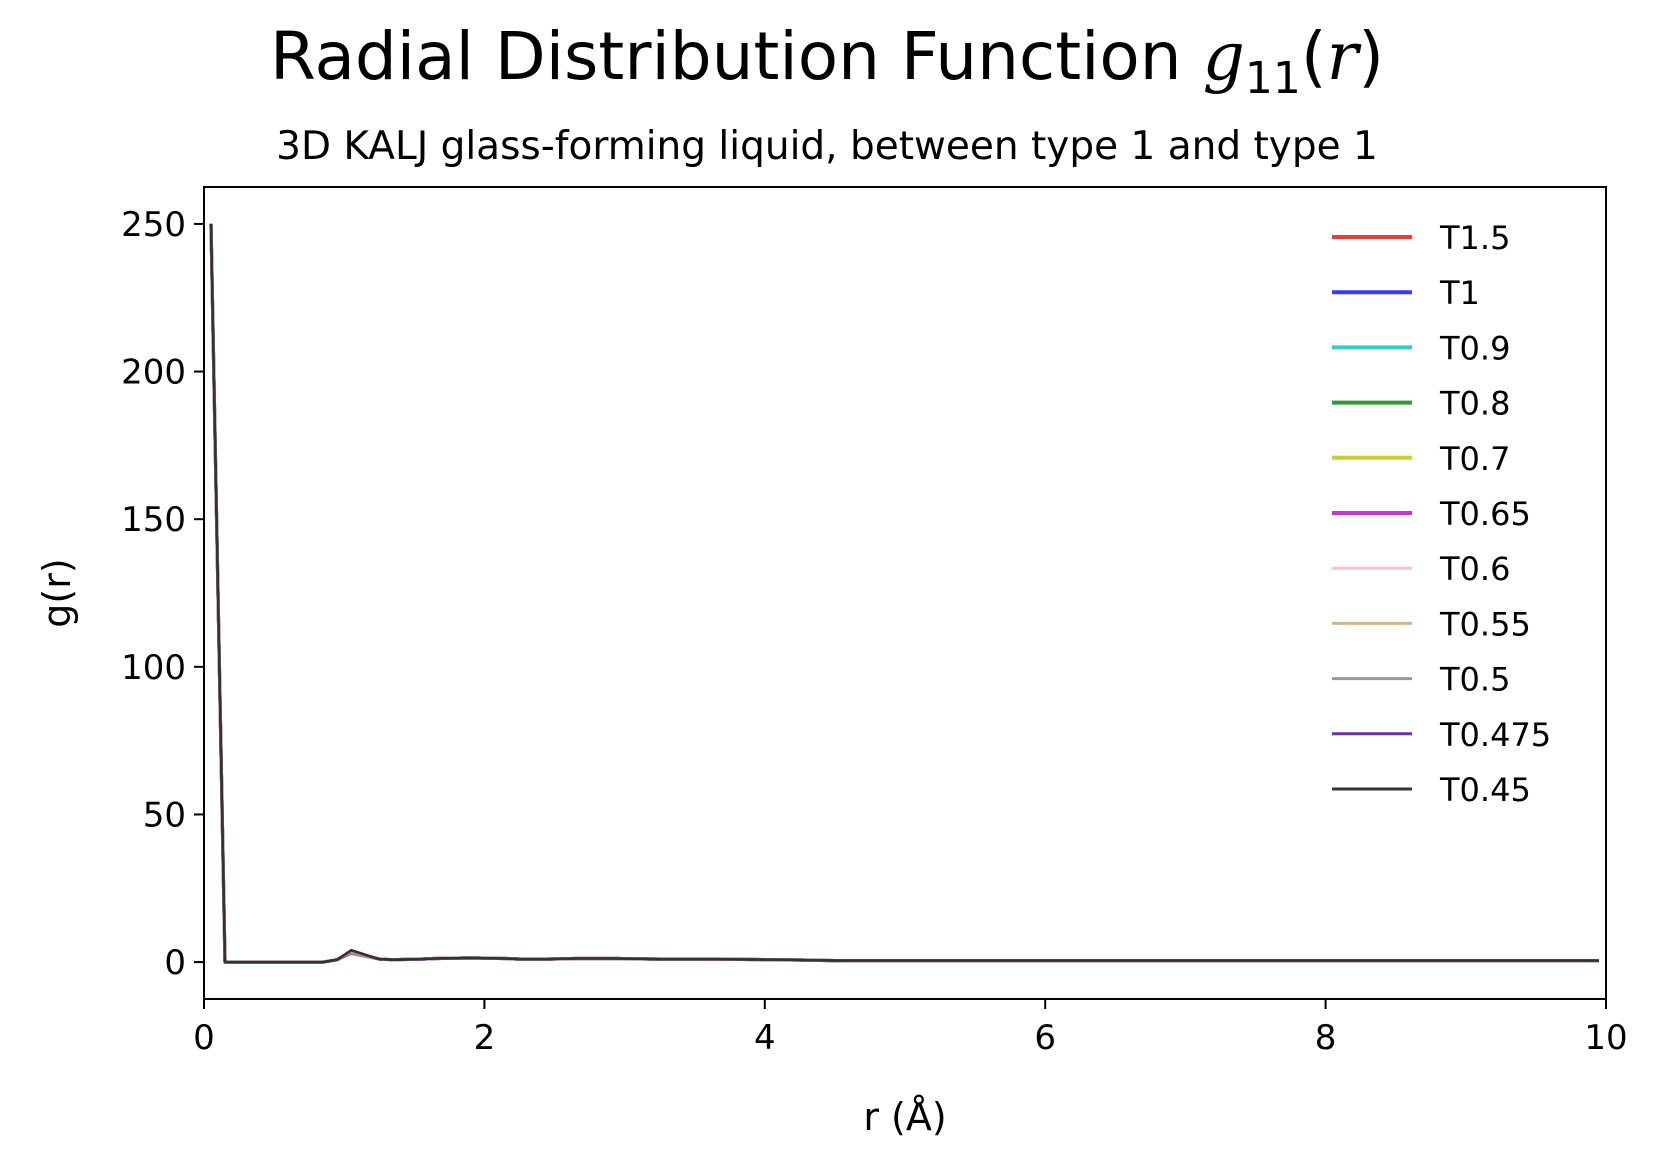 The height and width of the screenshot is (1163, 1654). I want to click on chart-title-func: g, so click(1223, 56).